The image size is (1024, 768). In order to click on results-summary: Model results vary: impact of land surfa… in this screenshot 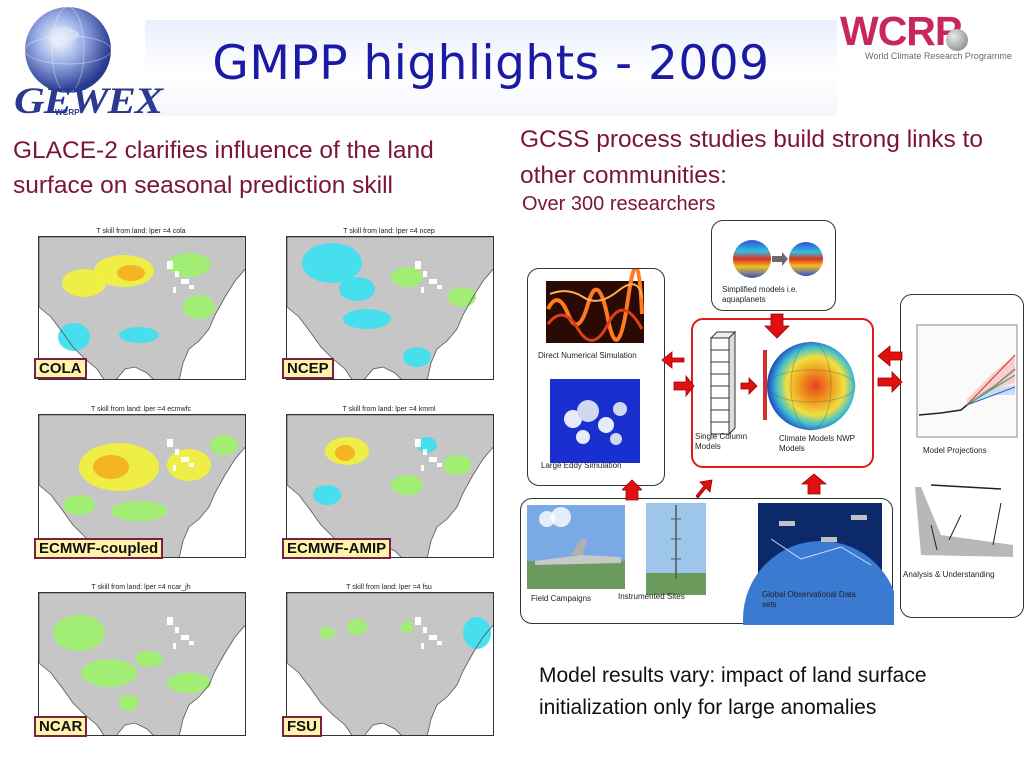, I will do `click(733, 691)`.